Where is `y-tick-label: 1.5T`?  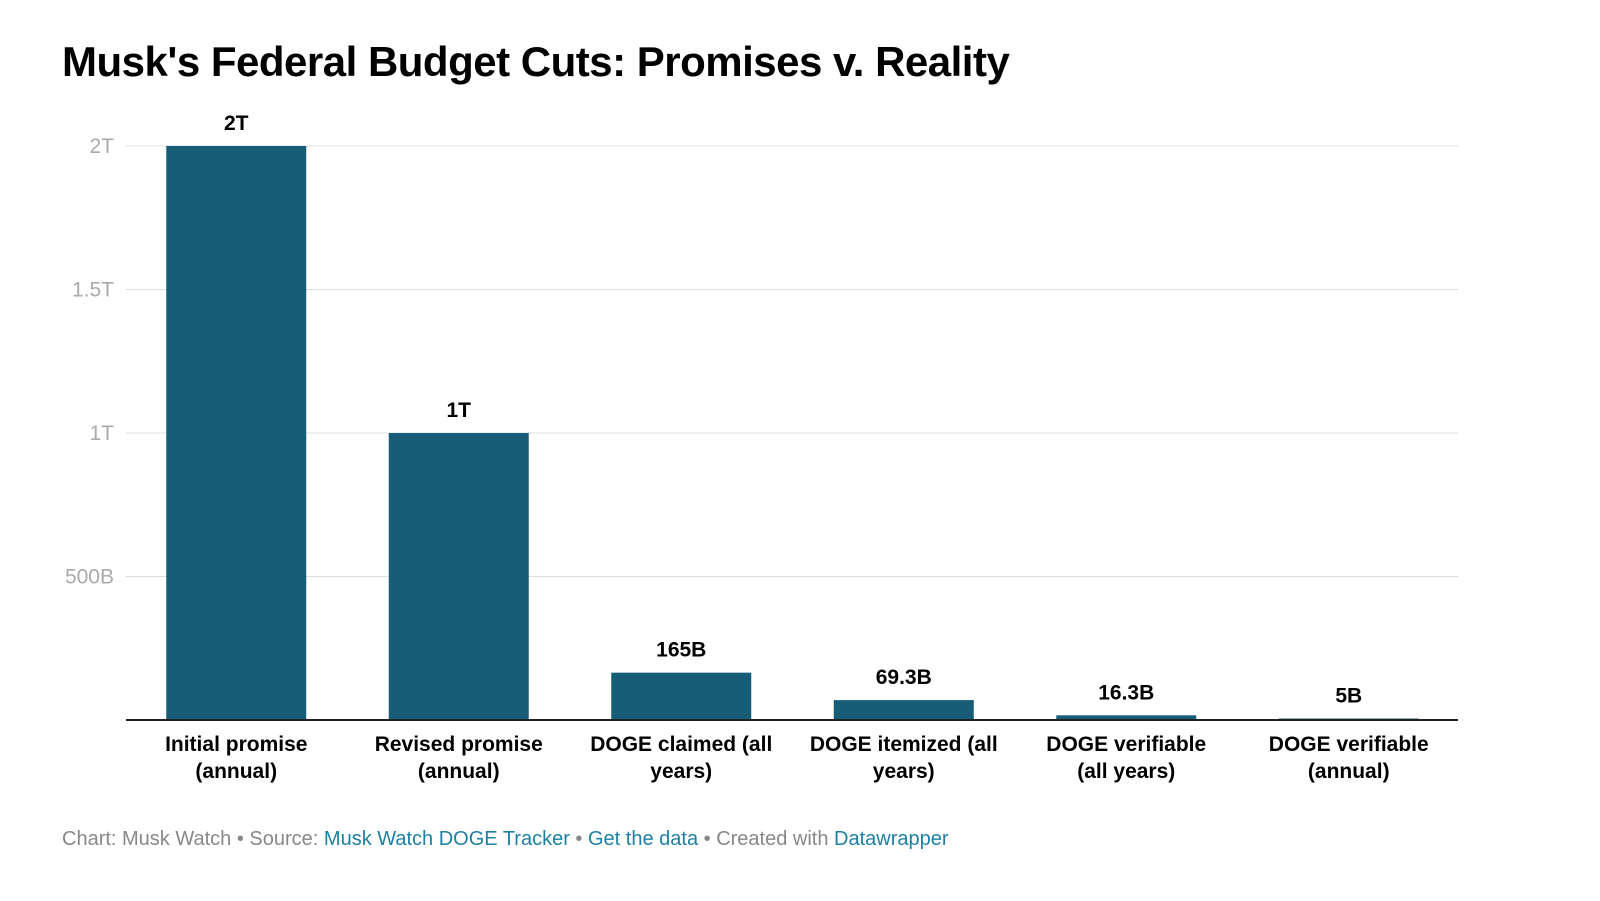
y-tick-label: 1.5T is located at coordinates (93, 290).